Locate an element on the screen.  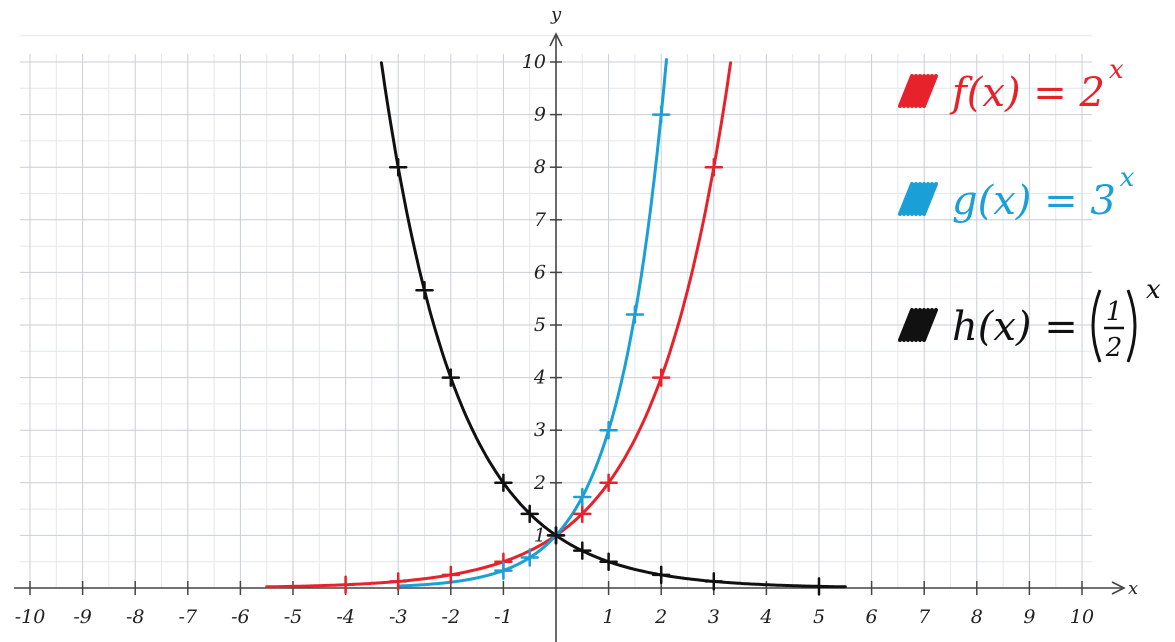
y-axis-arrow is located at coordinates (556, 39).